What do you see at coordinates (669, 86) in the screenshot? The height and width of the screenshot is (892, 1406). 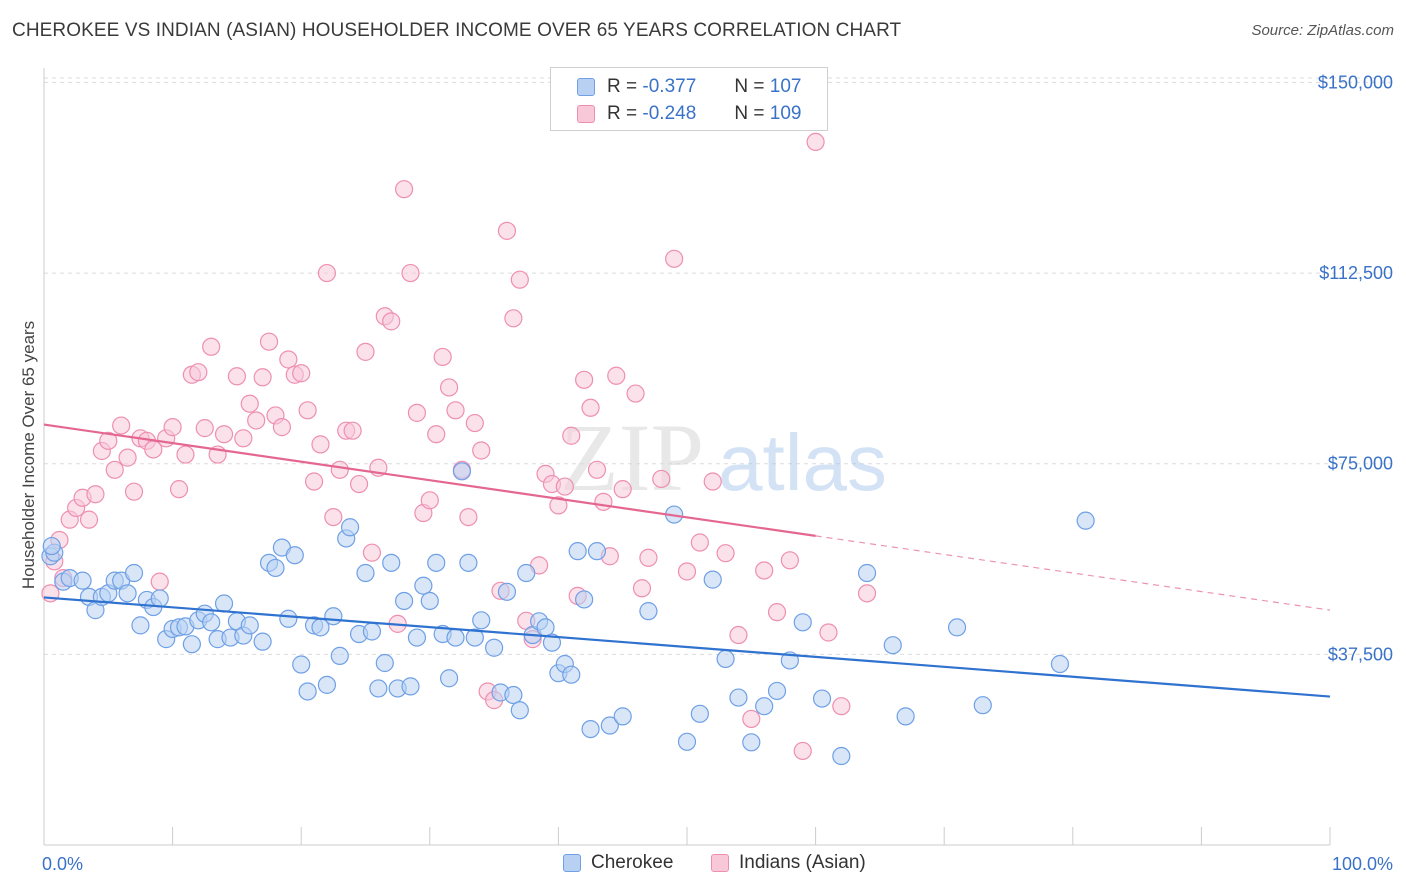 I see `cherokee-r-value: -0.377` at bounding box center [669, 86].